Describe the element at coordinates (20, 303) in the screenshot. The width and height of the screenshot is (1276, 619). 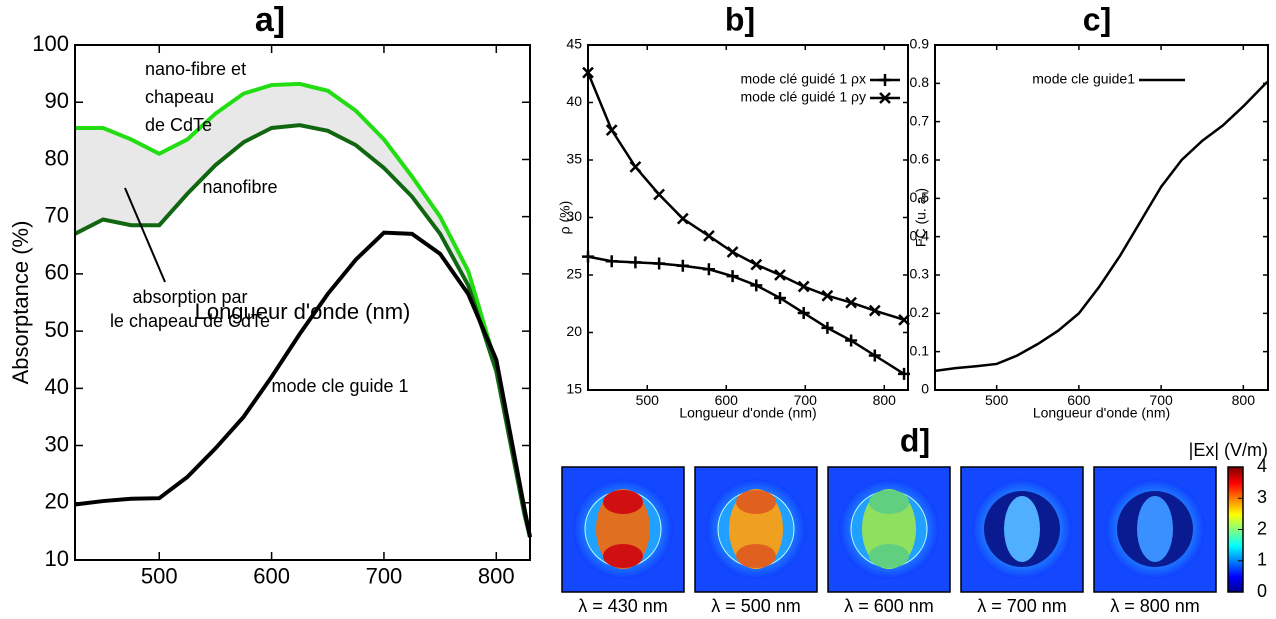
I see `y-axis-label: Absorptance (%)` at that location.